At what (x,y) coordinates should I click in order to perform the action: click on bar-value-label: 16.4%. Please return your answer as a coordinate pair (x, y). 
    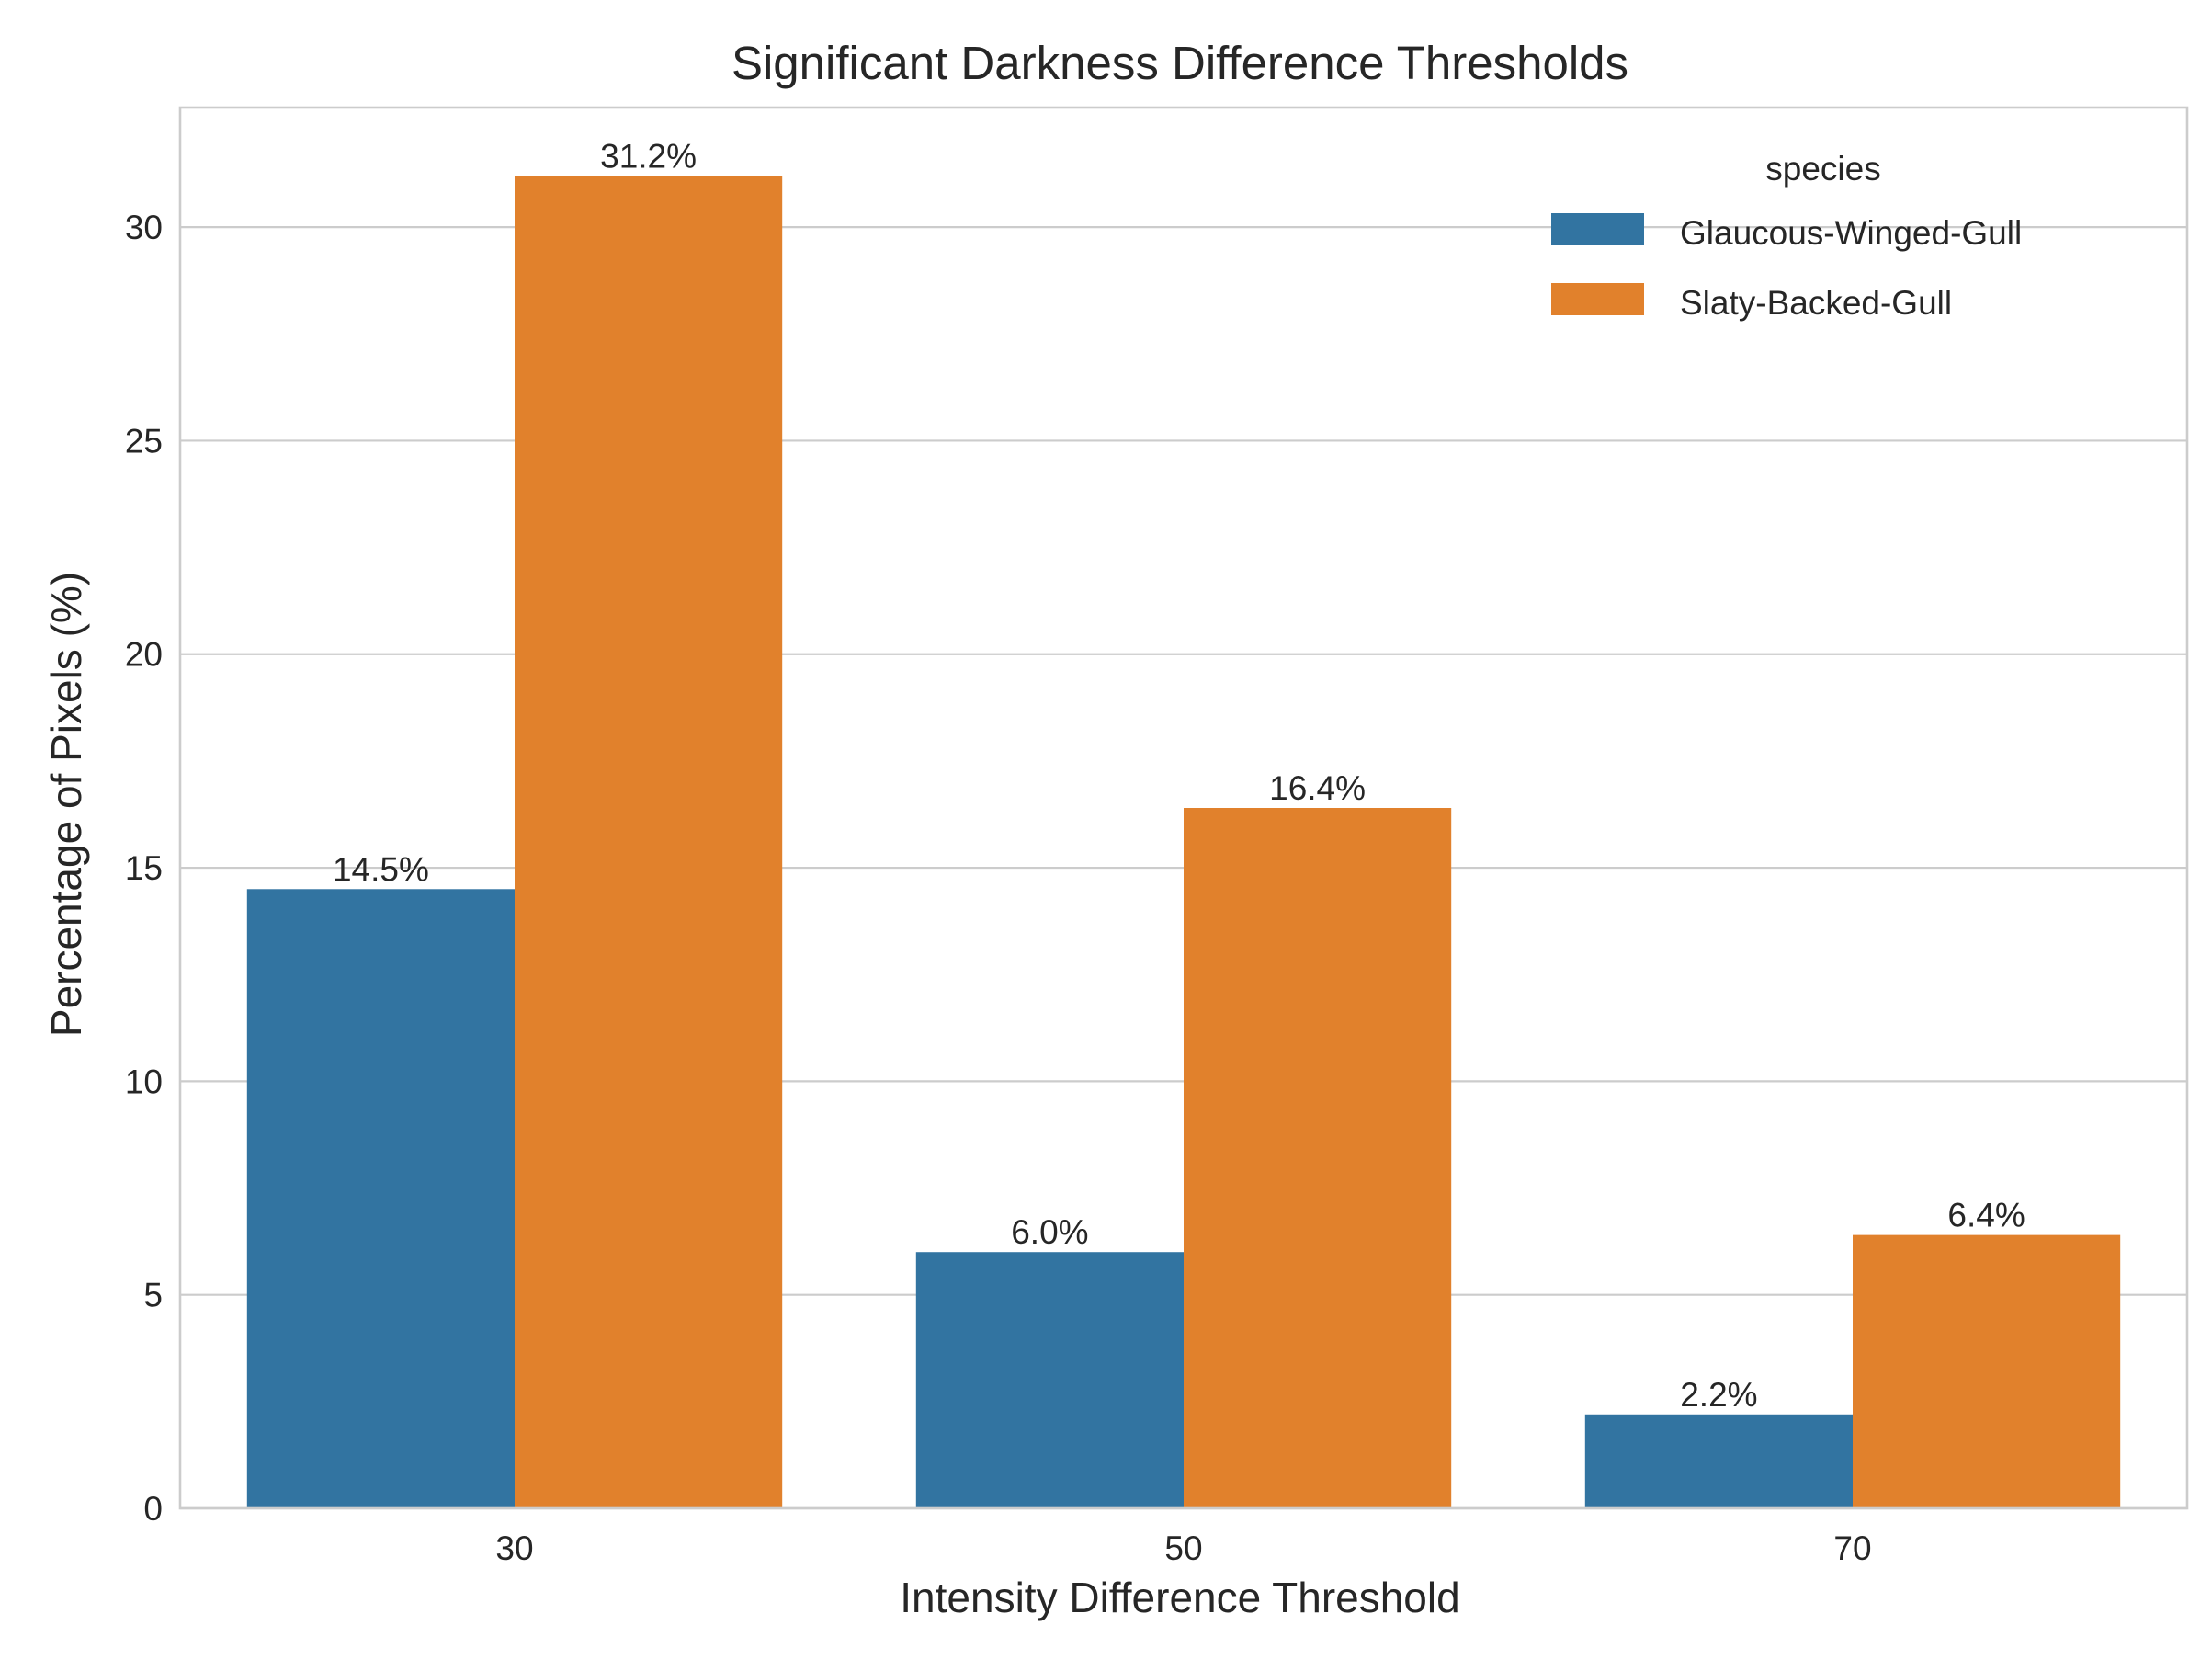
    Looking at the image, I should click on (1317, 788).